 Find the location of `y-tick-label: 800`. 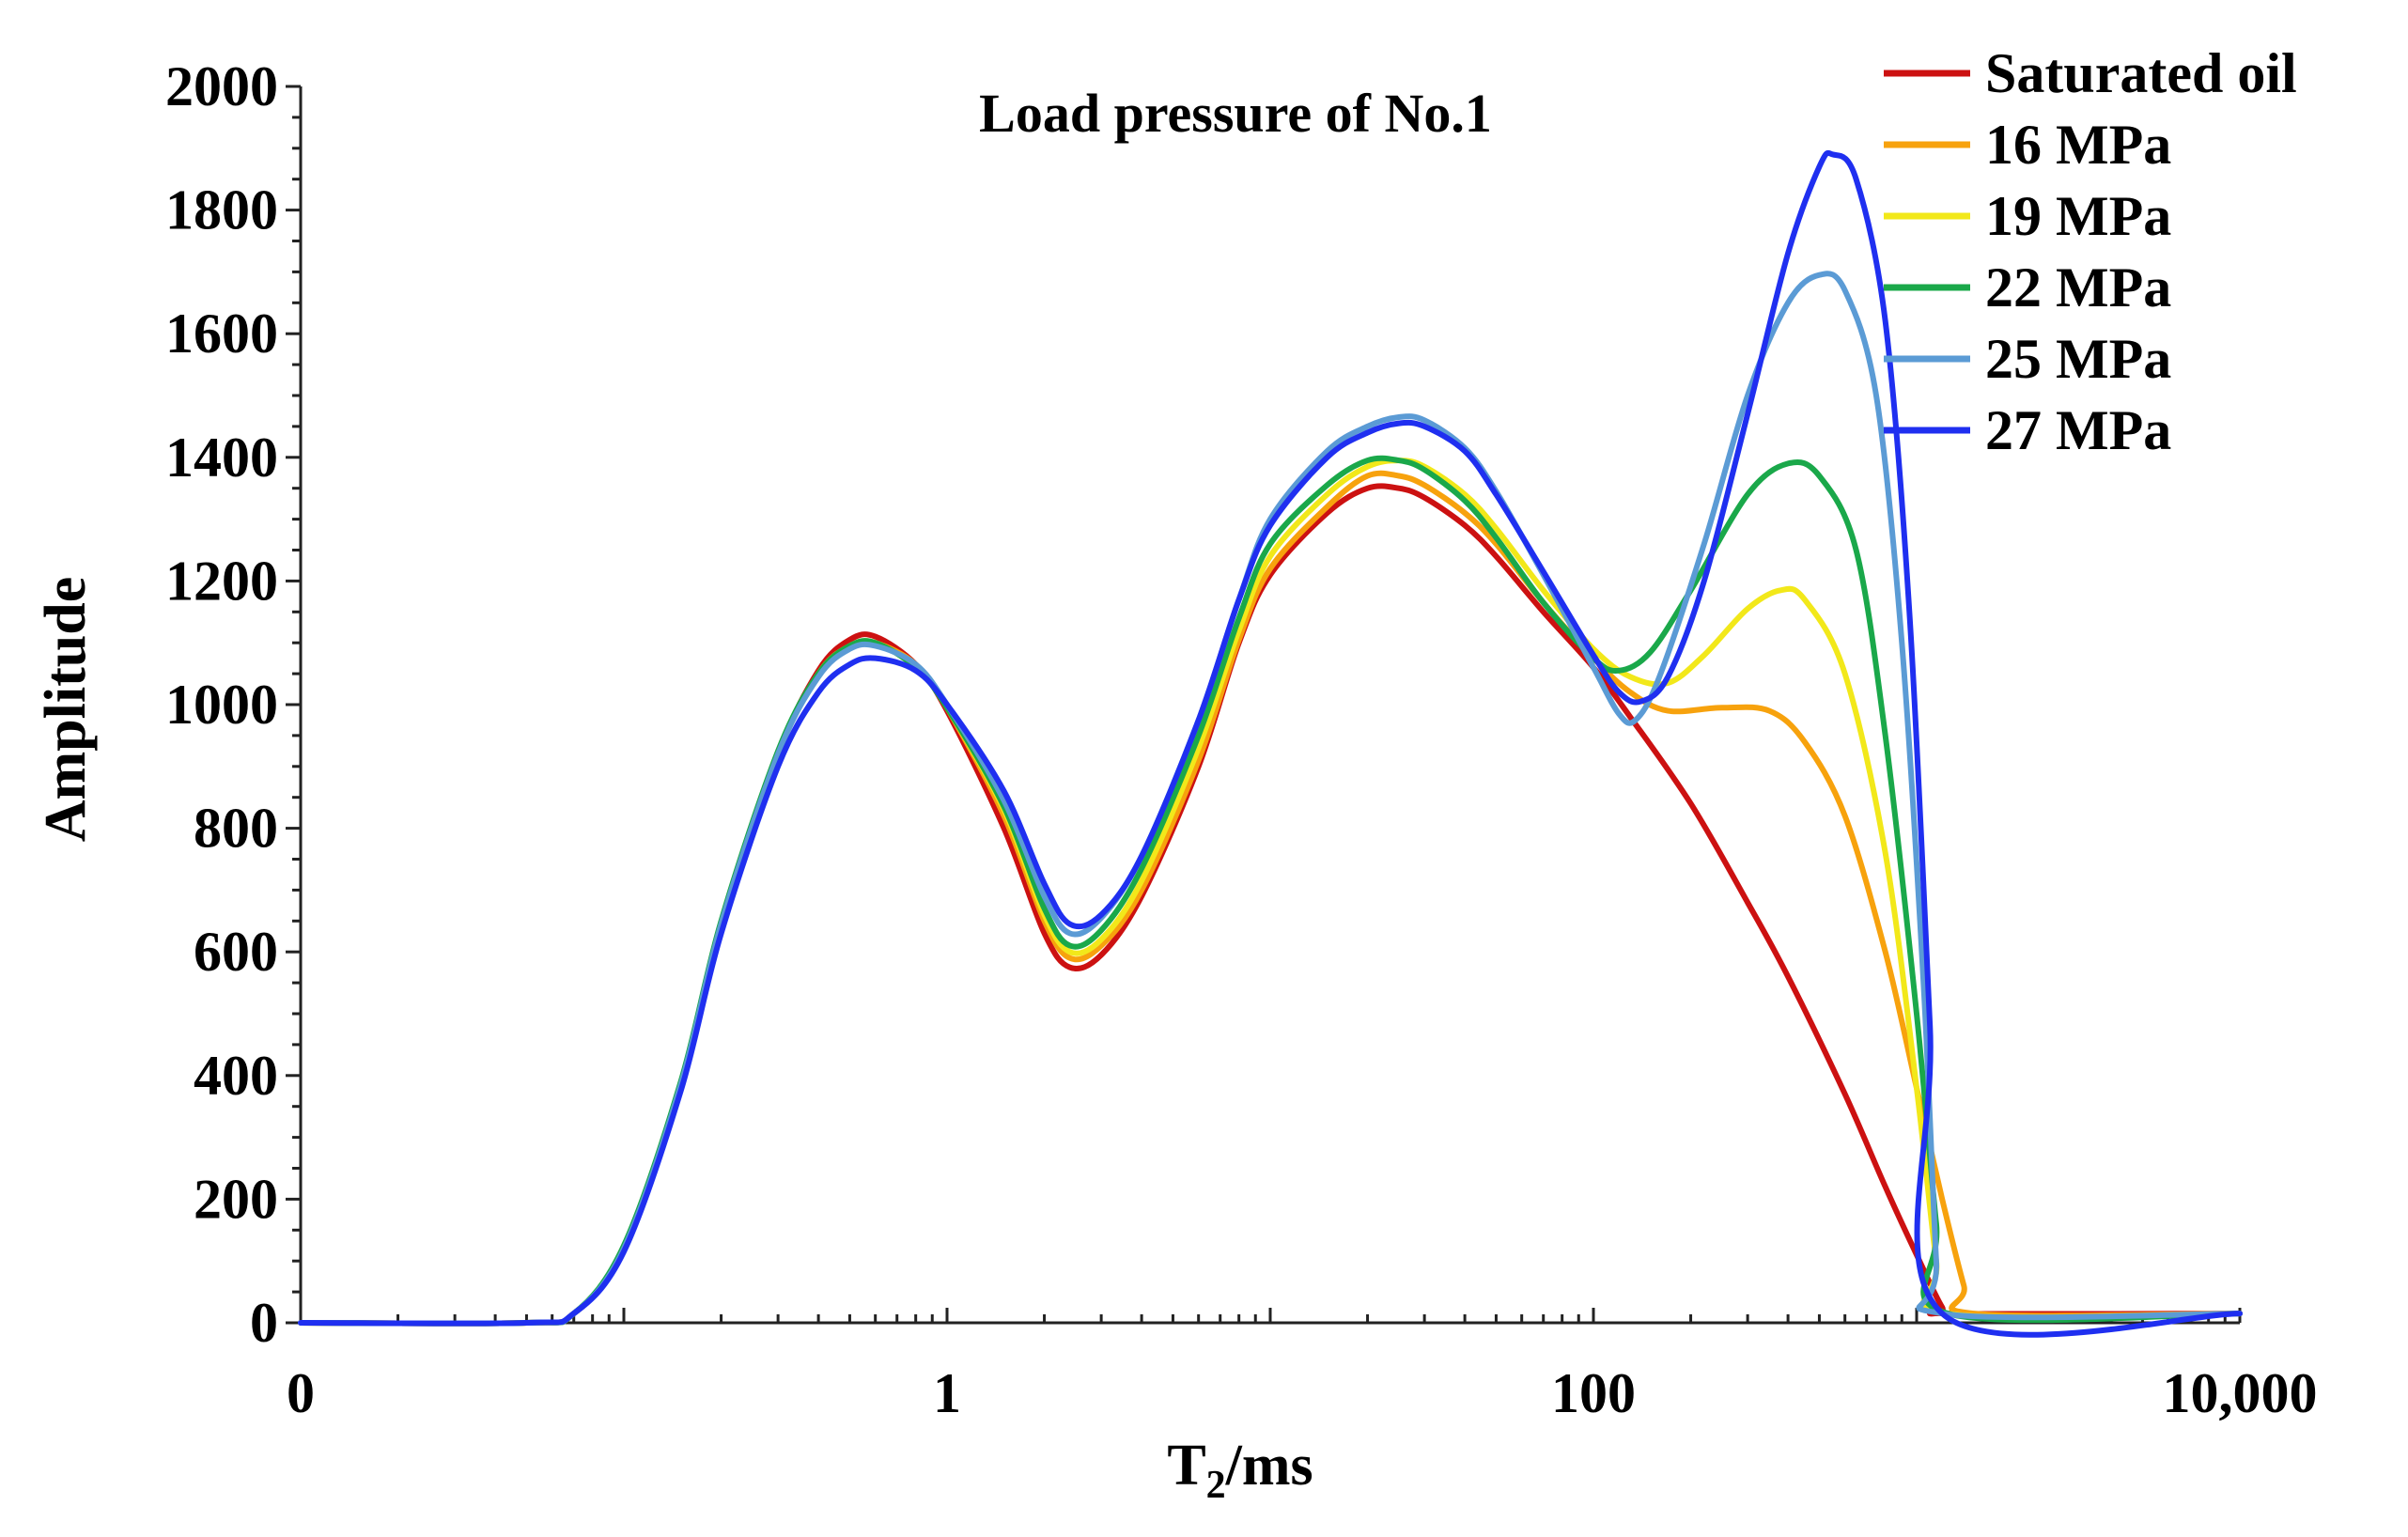

y-tick-label: 800 is located at coordinates (236, 829).